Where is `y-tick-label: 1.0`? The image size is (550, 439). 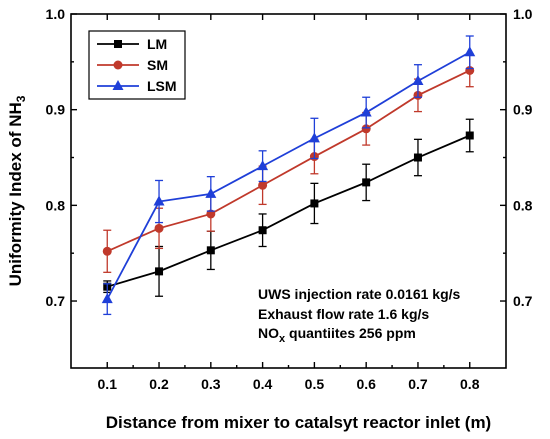 y-tick-label: 1.0 is located at coordinates (56, 14).